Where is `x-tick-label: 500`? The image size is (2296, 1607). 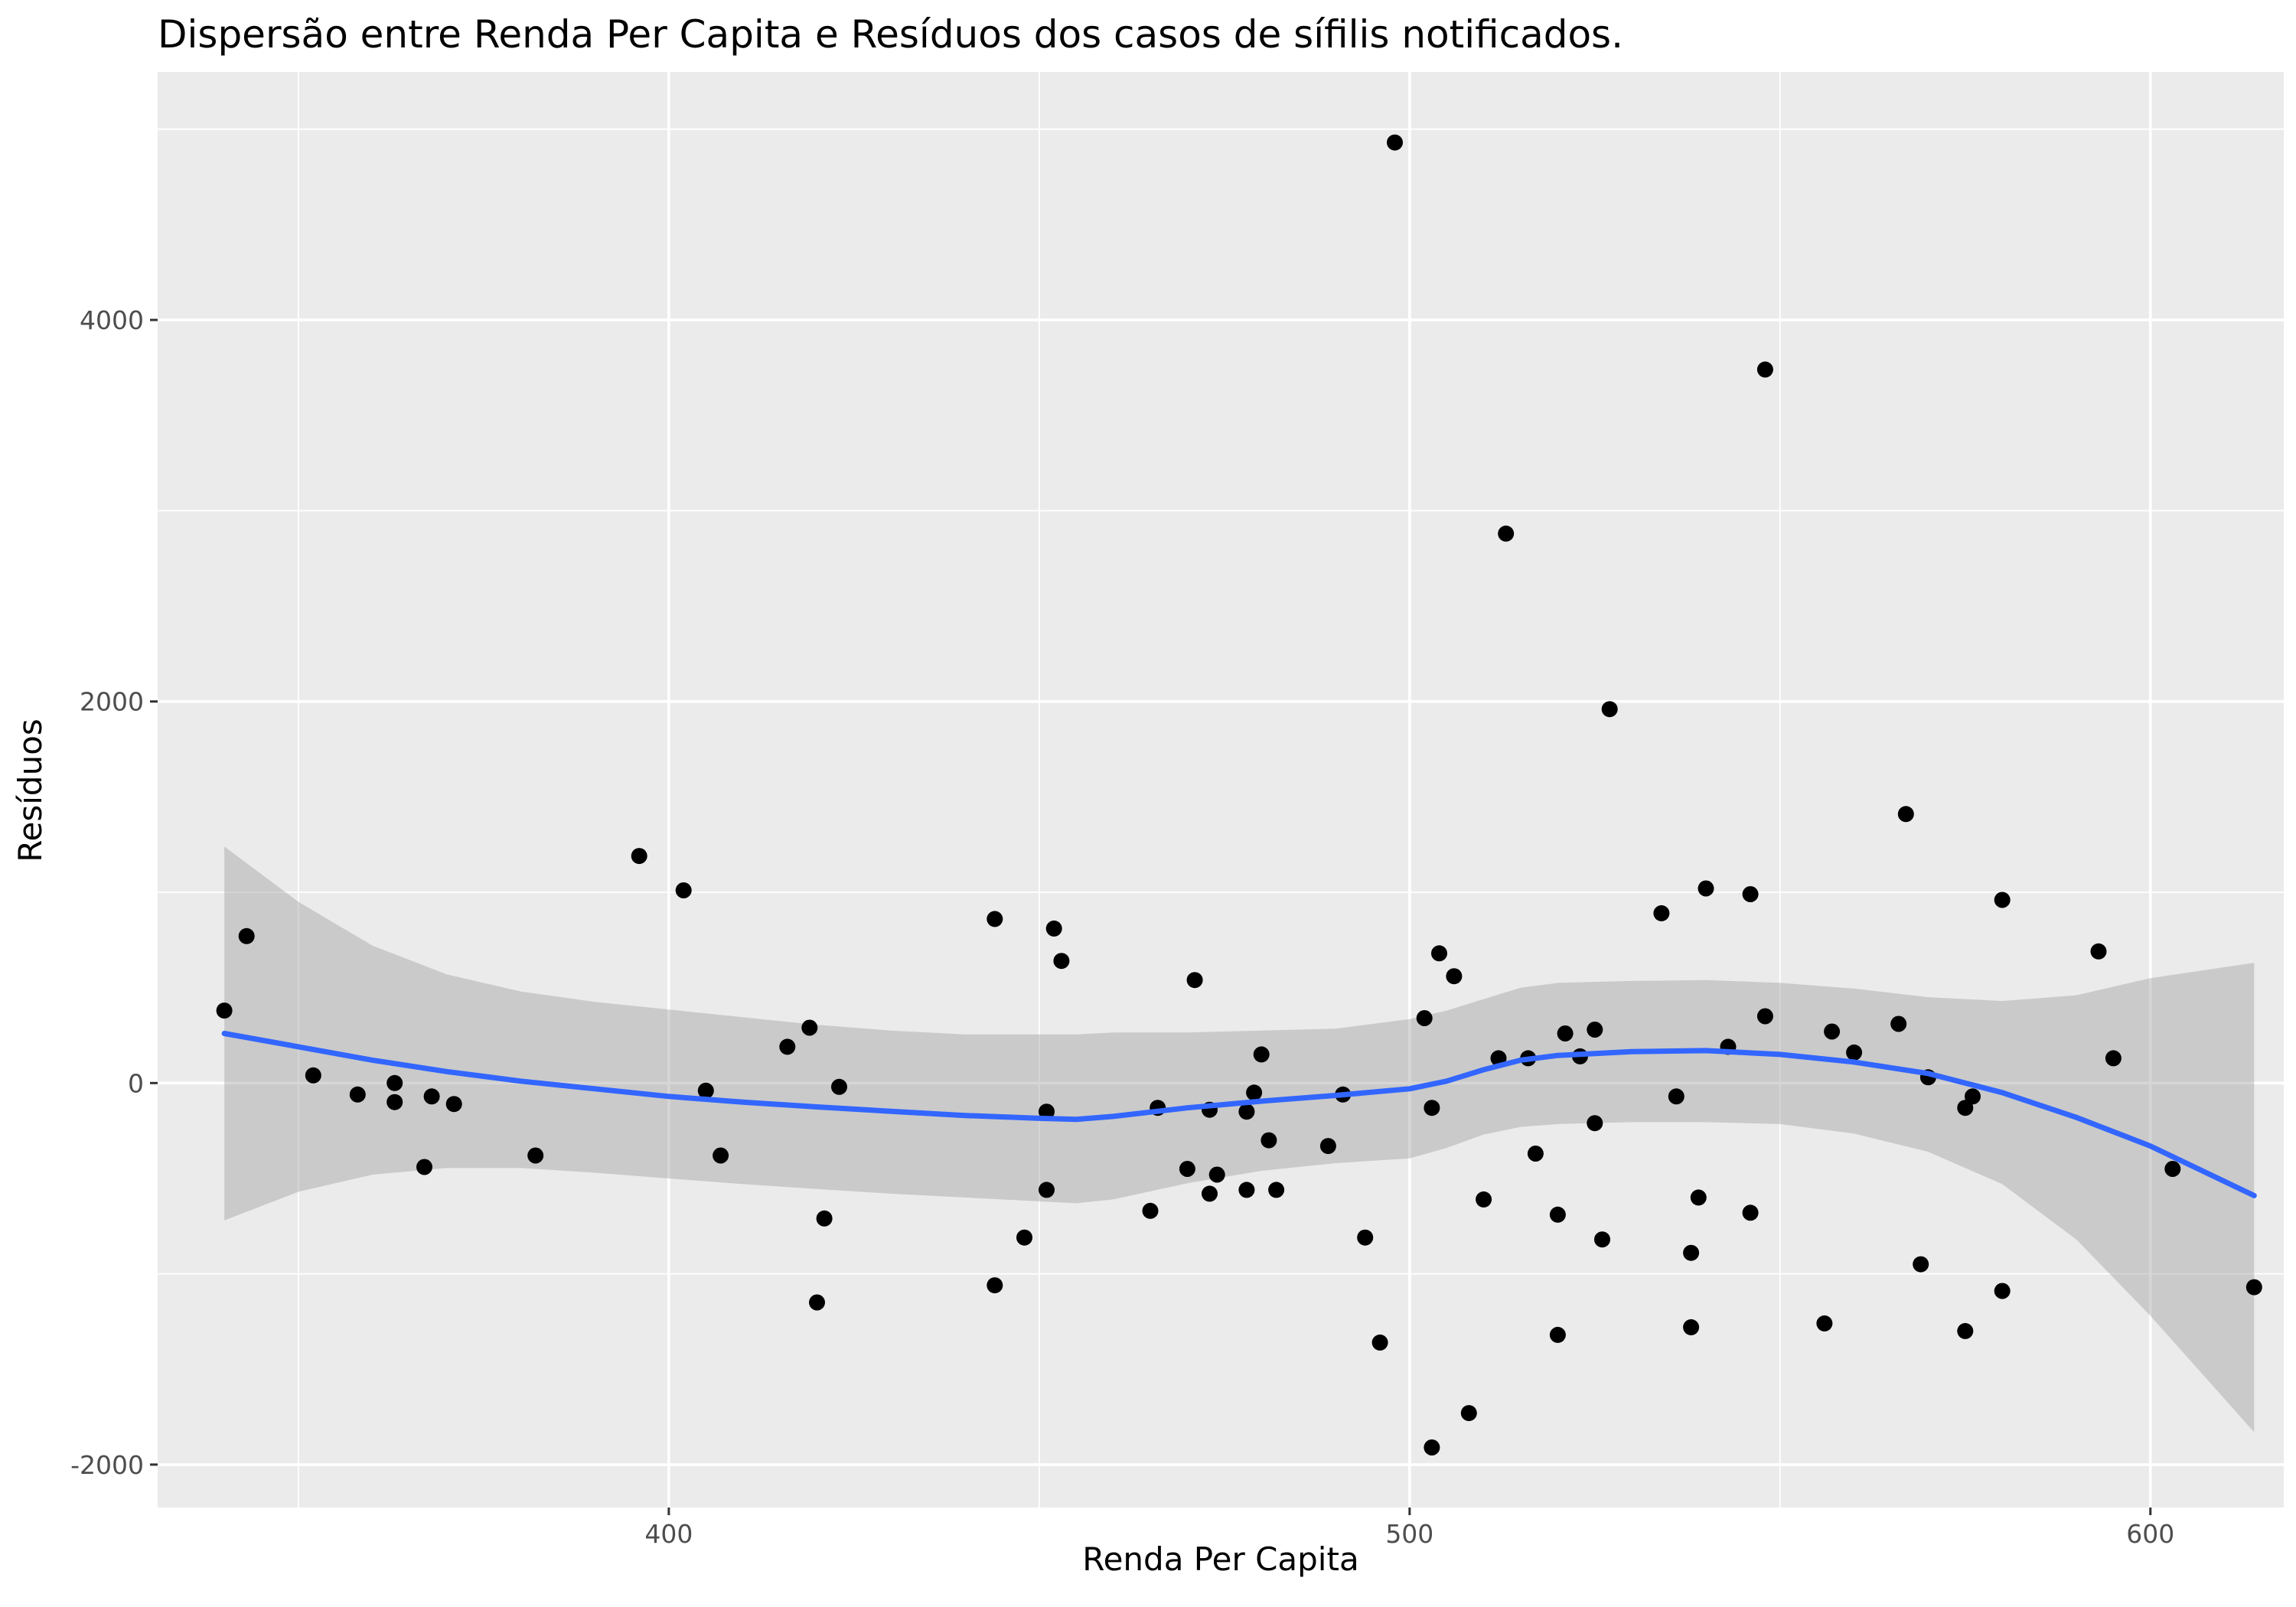
x-tick-label: 500 is located at coordinates (1409, 1534).